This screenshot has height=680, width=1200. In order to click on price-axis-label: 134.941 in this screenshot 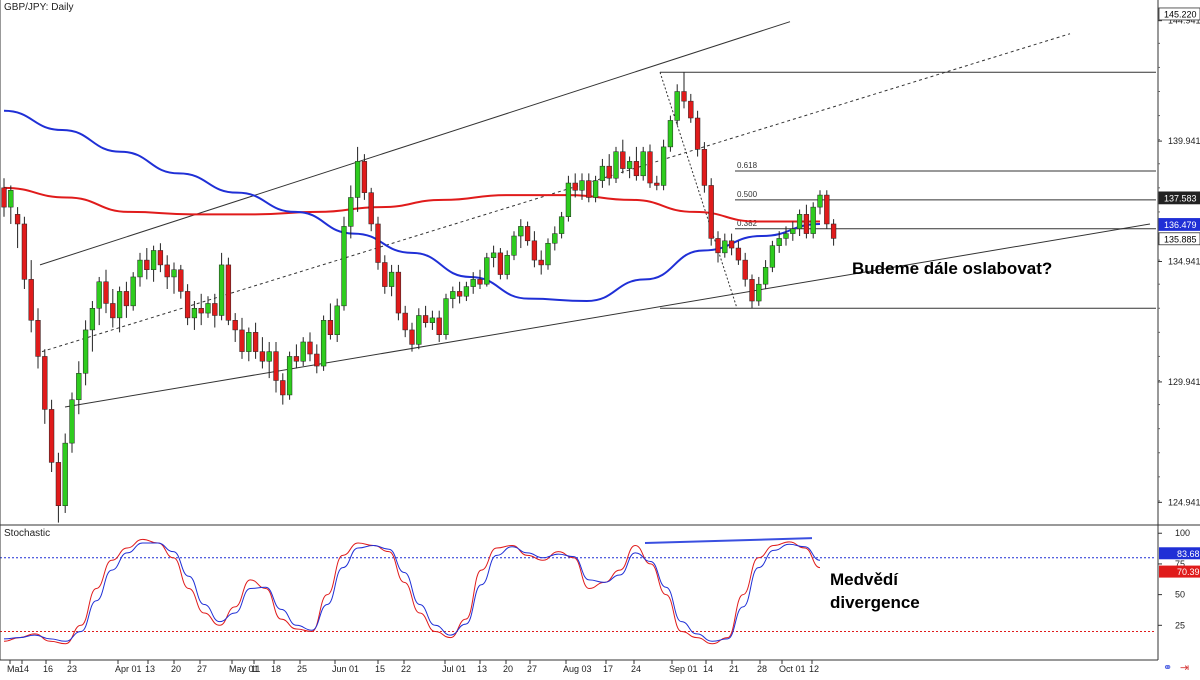, I will do `click(1184, 262)`.